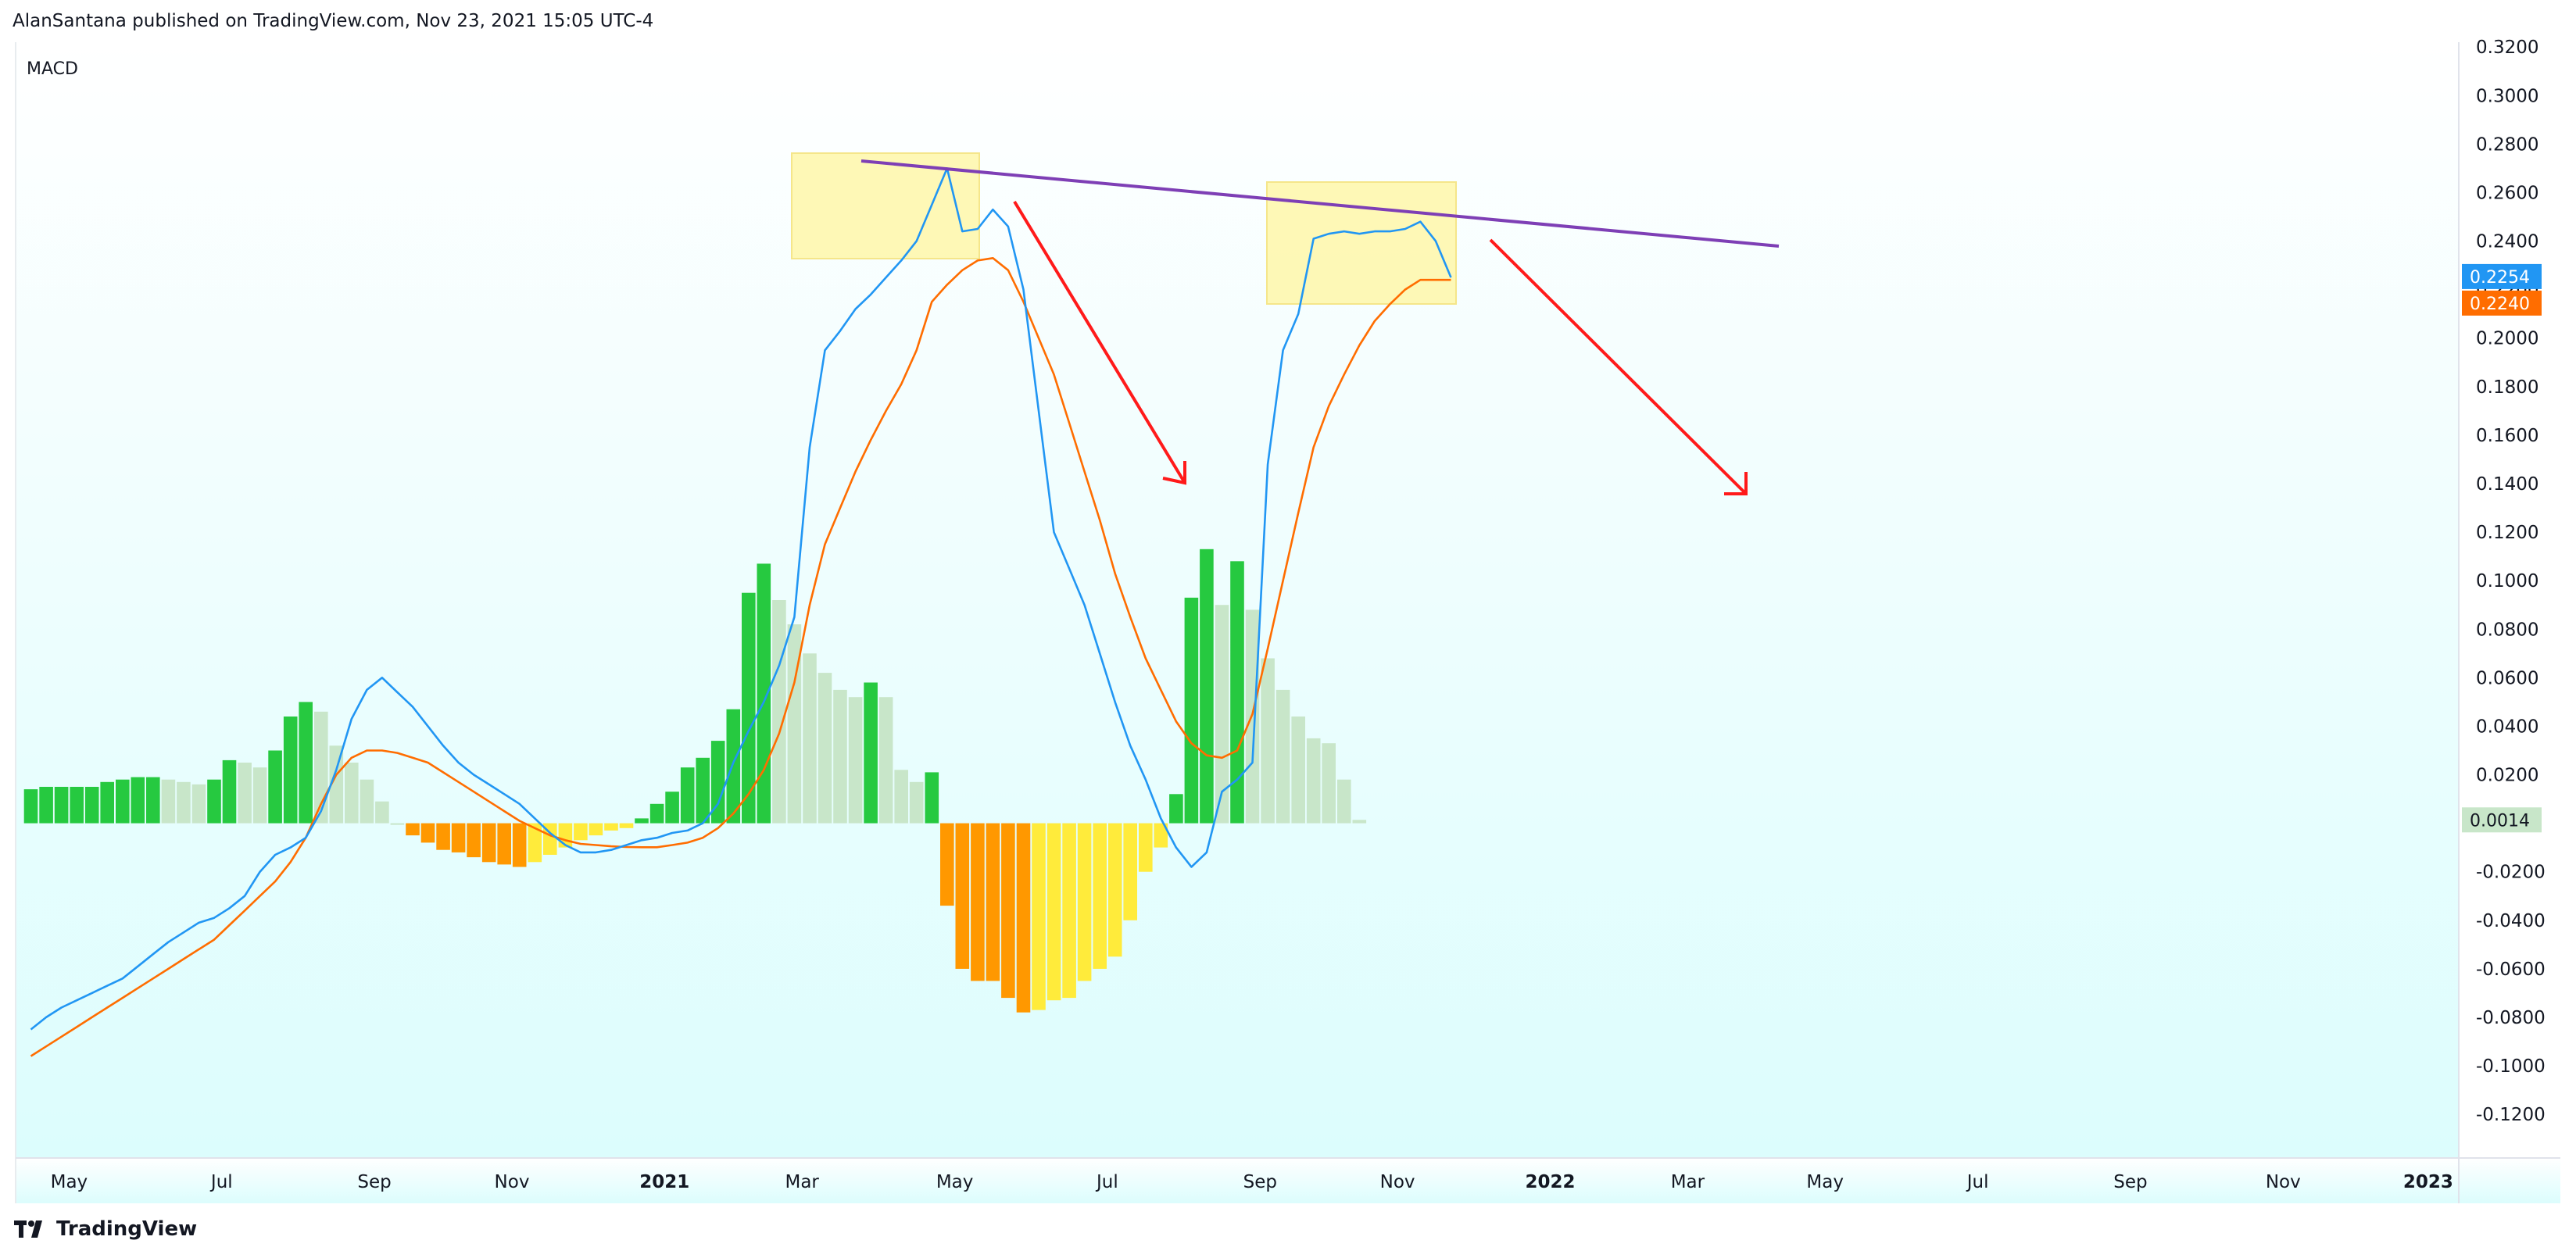 This screenshot has height=1258, width=2576. Describe the element at coordinates (2507, 533) in the screenshot. I see `y-tick-label: 0.1200` at that location.